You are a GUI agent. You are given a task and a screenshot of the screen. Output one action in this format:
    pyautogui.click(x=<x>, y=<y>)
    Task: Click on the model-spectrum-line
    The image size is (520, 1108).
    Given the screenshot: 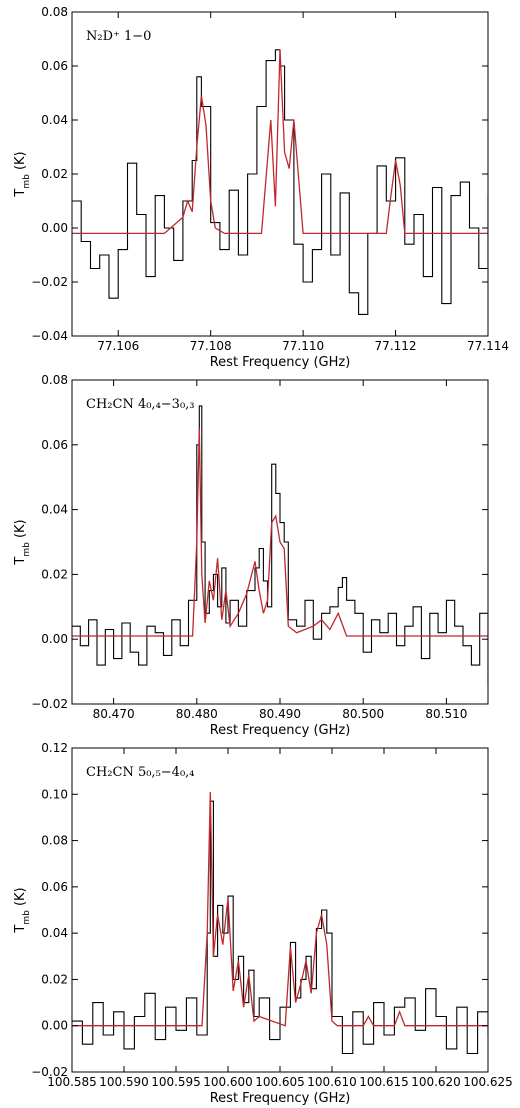 What is the action you would take?
    pyautogui.click(x=280, y=142)
    